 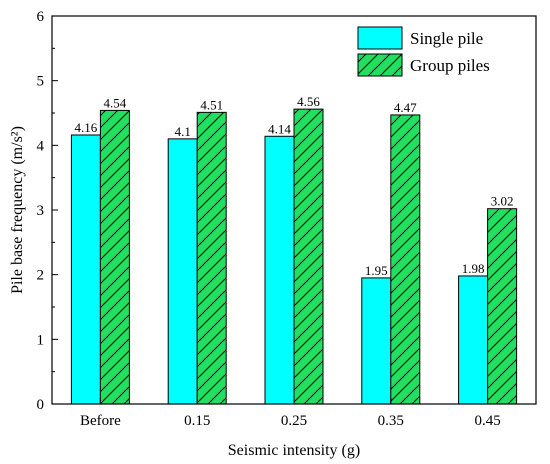 I want to click on bar-group-piles-0.15, so click(x=211, y=258).